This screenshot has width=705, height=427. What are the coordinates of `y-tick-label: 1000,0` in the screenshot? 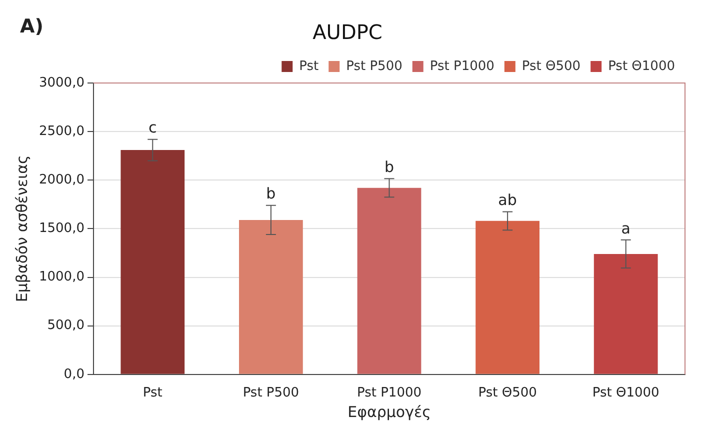 It's located at (61, 277).